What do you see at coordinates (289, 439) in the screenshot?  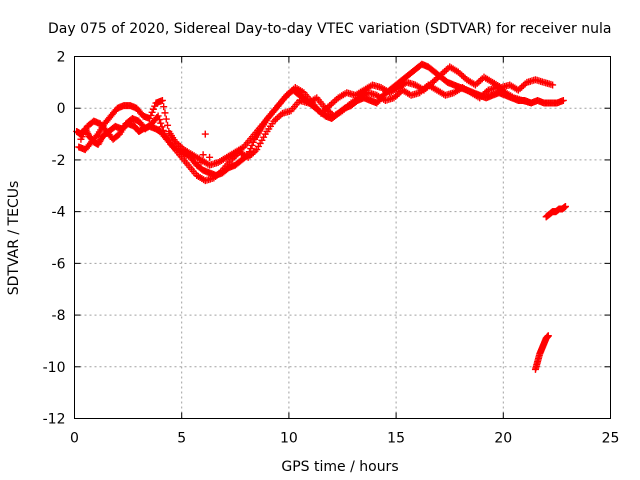 I see `x-tick-label: 10` at bounding box center [289, 439].